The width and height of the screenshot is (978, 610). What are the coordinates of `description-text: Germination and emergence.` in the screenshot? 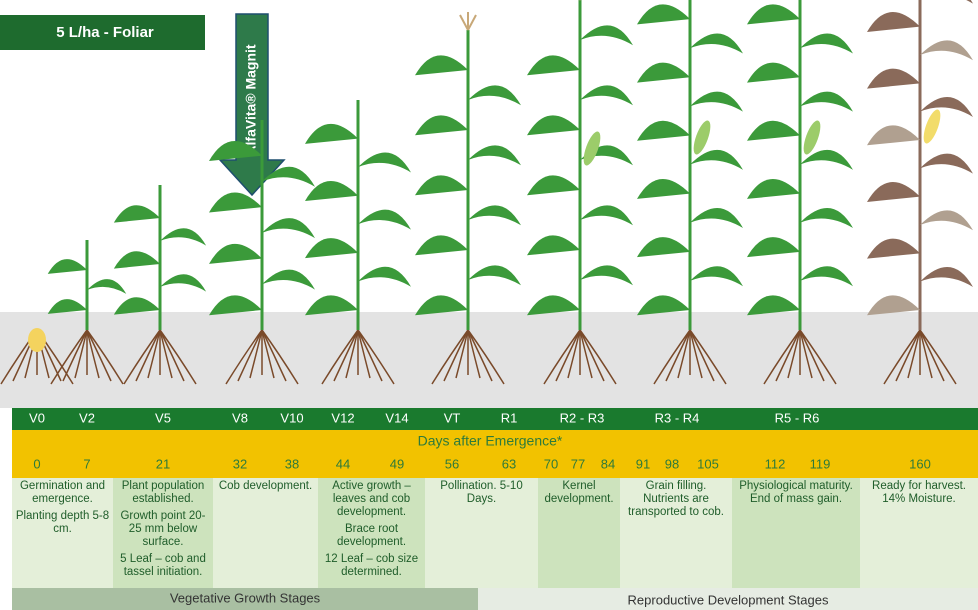 It's located at (62, 492).